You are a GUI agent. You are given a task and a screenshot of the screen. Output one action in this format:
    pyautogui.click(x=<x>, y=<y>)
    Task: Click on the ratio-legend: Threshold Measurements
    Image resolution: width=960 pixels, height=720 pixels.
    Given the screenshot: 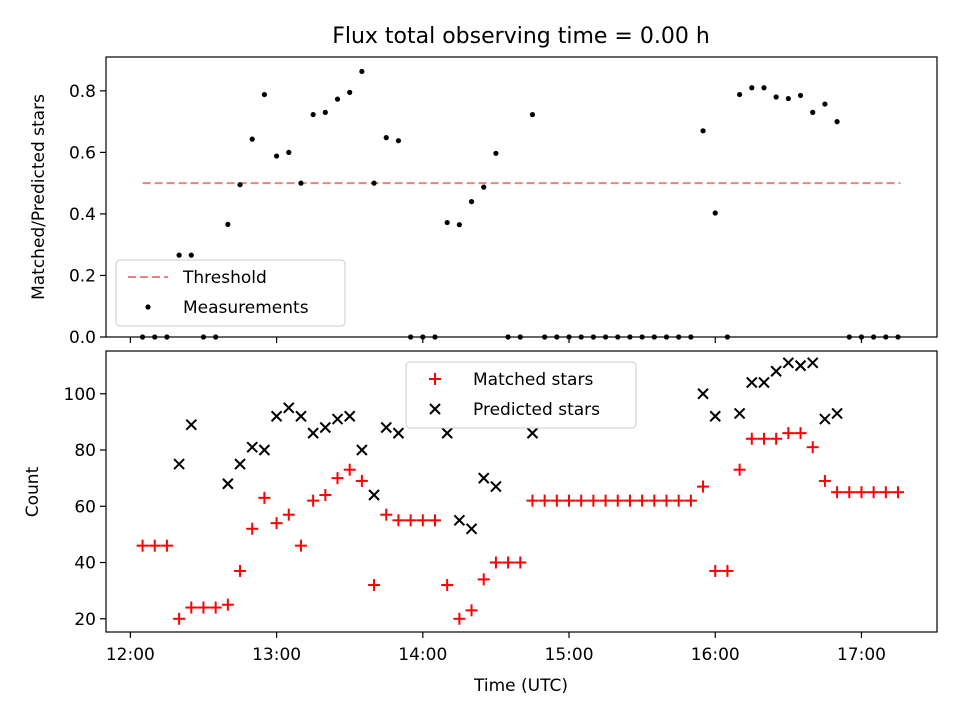 What is the action you would take?
    pyautogui.click(x=230, y=293)
    